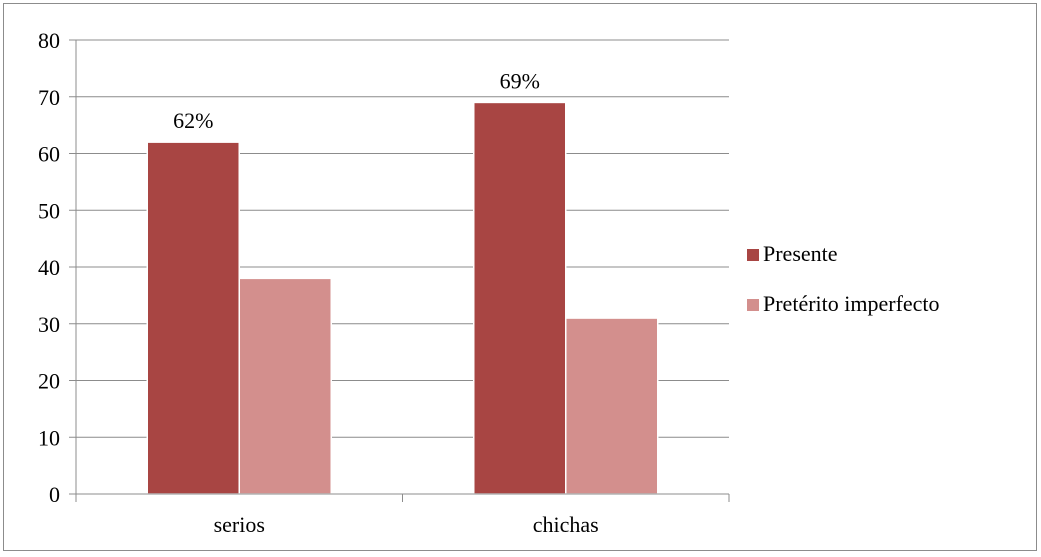  What do you see at coordinates (54, 494) in the screenshot?
I see `y-tick-label-0: 0` at bounding box center [54, 494].